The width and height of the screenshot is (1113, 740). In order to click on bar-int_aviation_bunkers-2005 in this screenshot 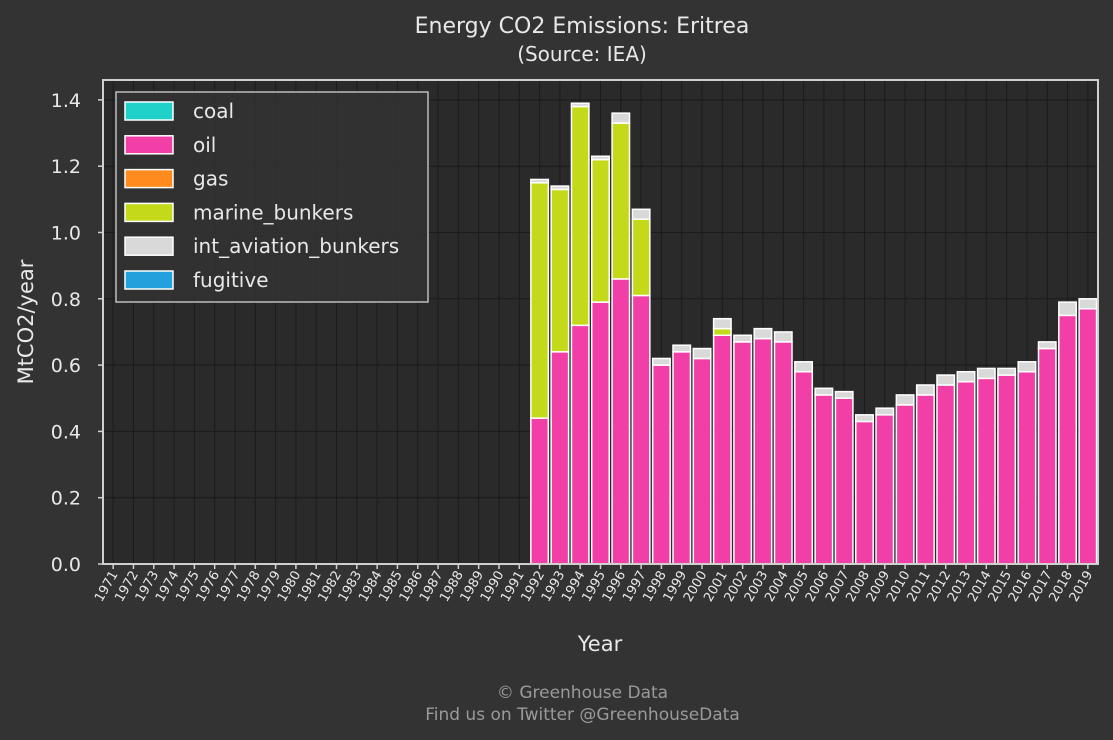, I will do `click(804, 367)`.